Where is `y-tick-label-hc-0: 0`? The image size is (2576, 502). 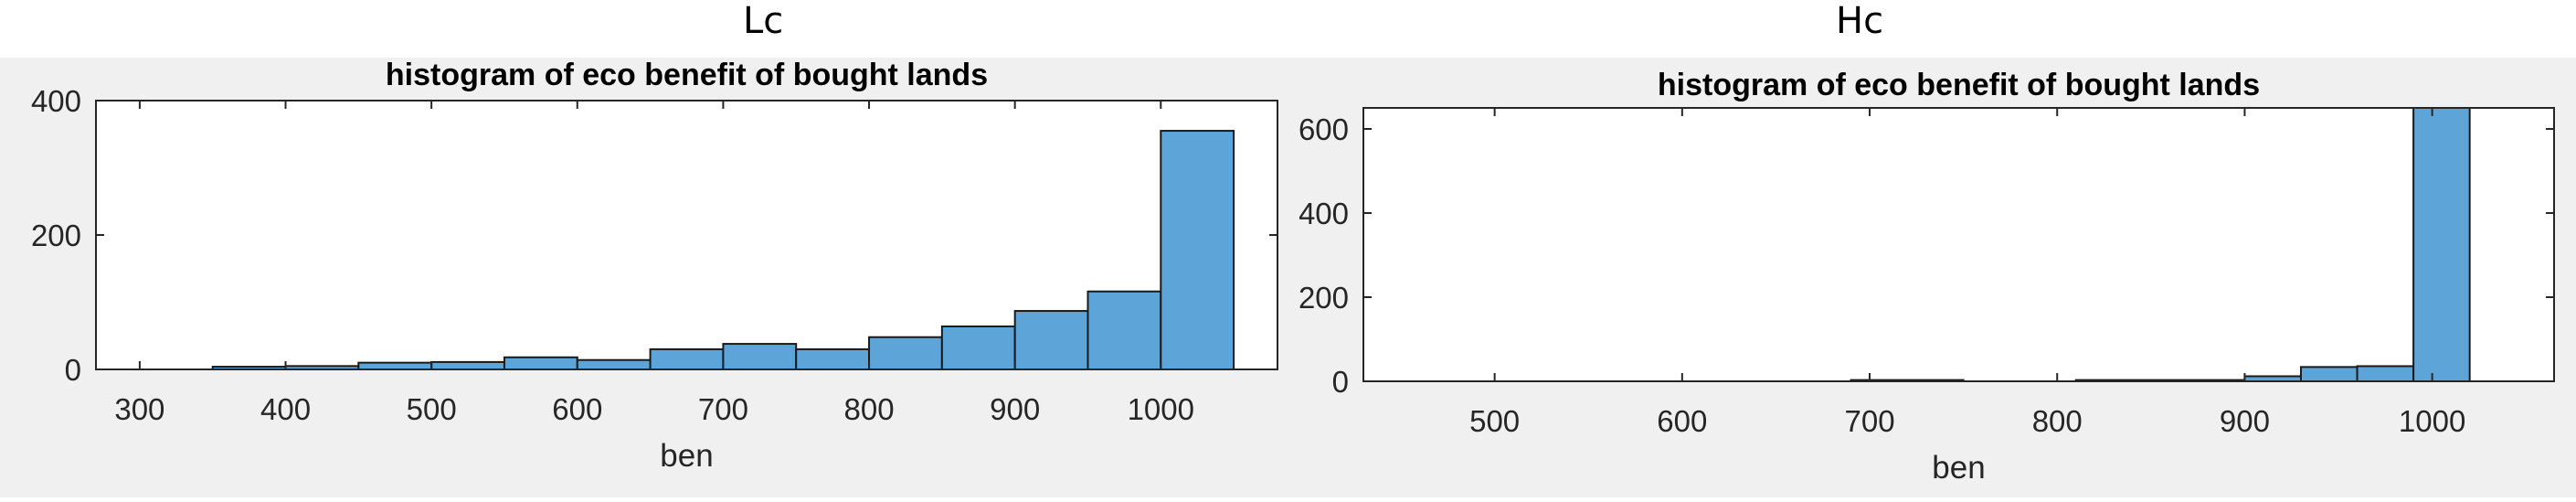
y-tick-label-hc-0: 0 is located at coordinates (1340, 382).